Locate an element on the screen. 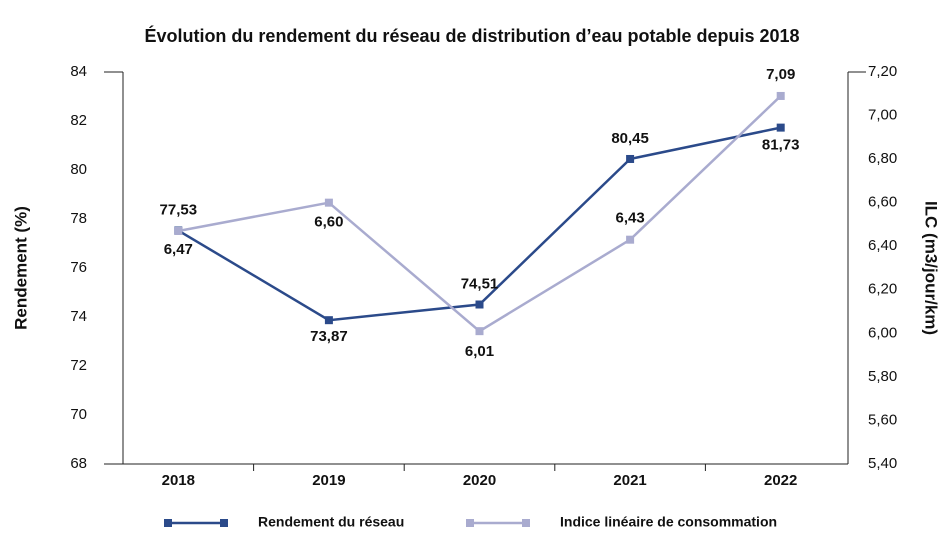  data-label: 6,60 is located at coordinates (328, 222).